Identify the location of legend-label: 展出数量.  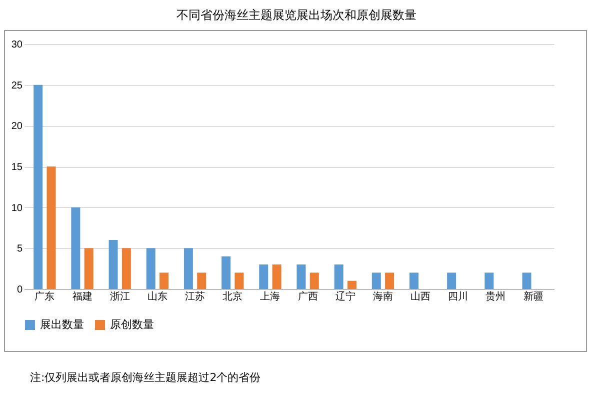
(62, 324).